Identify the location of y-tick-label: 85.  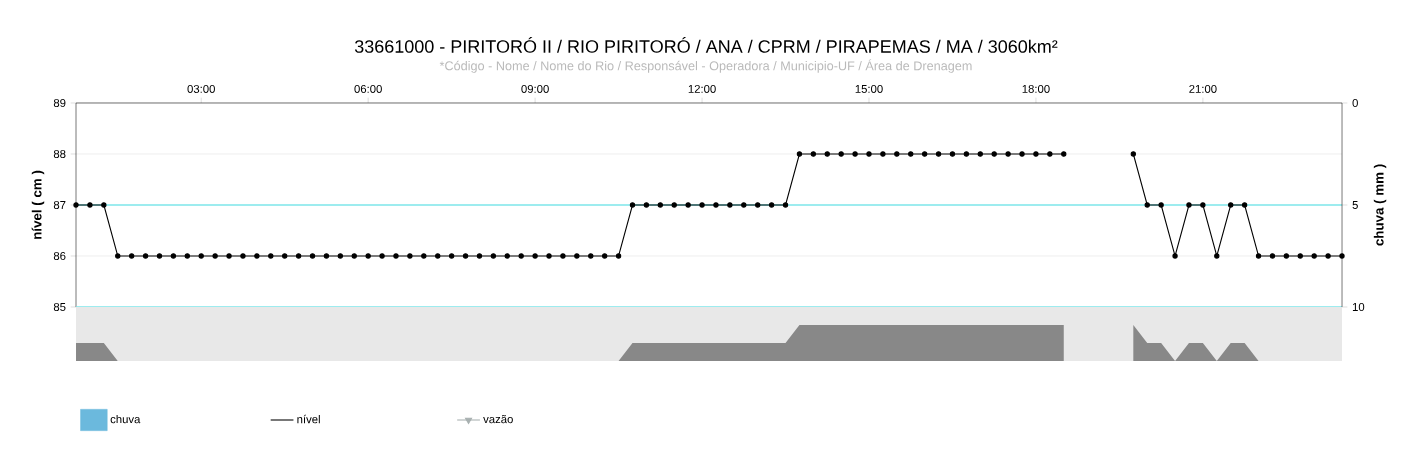
(59, 306).